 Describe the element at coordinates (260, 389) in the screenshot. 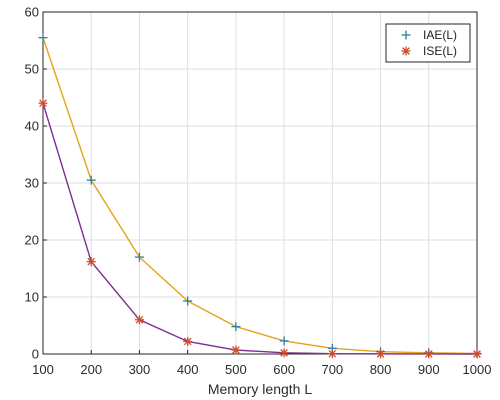

I see `x-axis-title: Memory length L` at that location.